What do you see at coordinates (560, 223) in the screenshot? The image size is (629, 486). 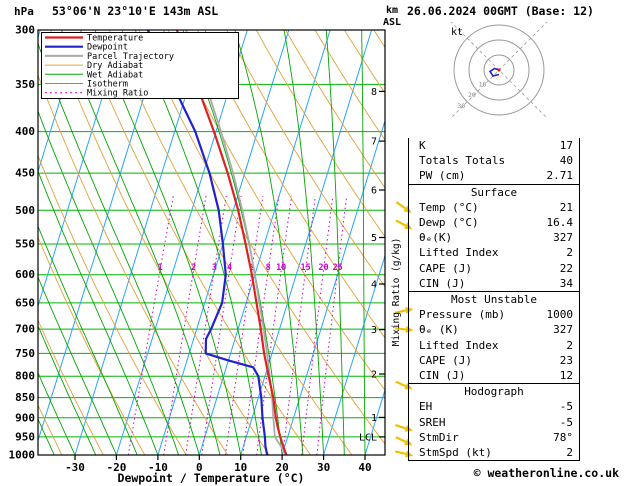 I see `stat-value: 16.4` at bounding box center [560, 223].